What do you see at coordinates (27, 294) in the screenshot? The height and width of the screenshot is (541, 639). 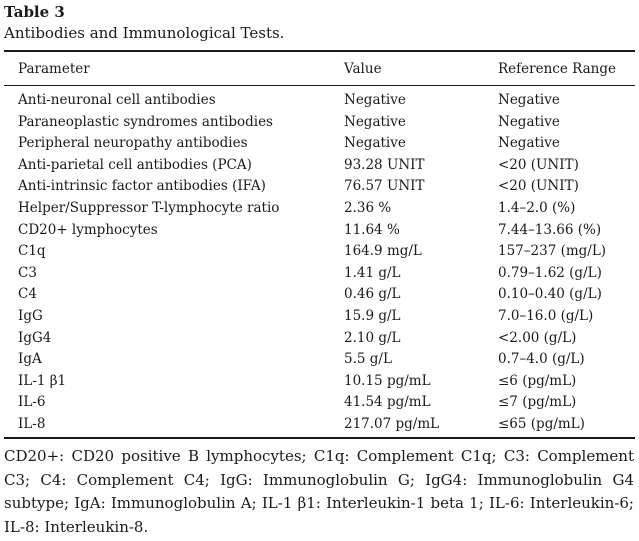 I see `row-parameter: C4` at bounding box center [27, 294].